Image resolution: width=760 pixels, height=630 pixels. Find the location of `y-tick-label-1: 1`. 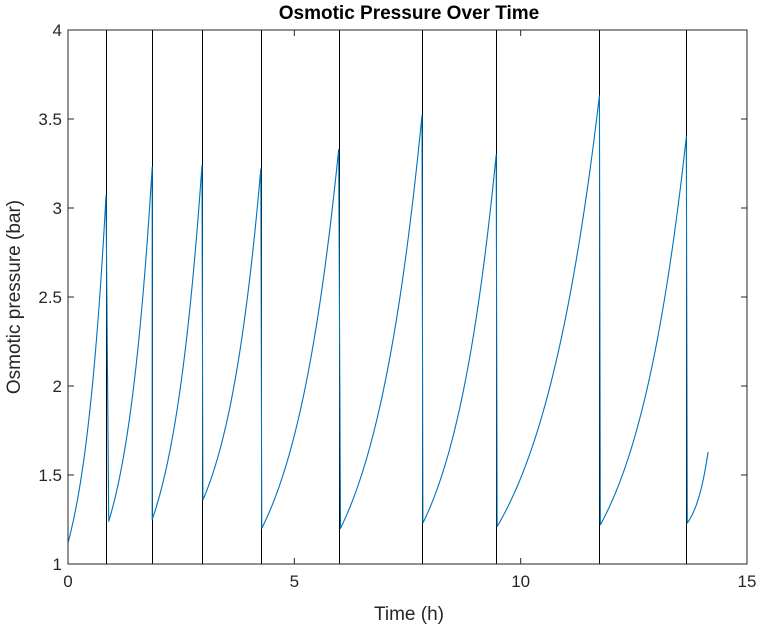

y-tick-label-1: 1 is located at coordinates (57, 564).